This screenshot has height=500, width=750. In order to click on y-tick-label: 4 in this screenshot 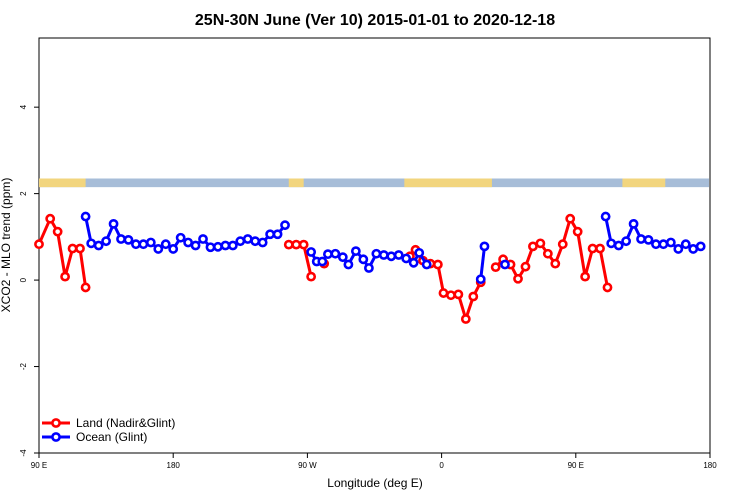, I will do `click(23, 106)`.